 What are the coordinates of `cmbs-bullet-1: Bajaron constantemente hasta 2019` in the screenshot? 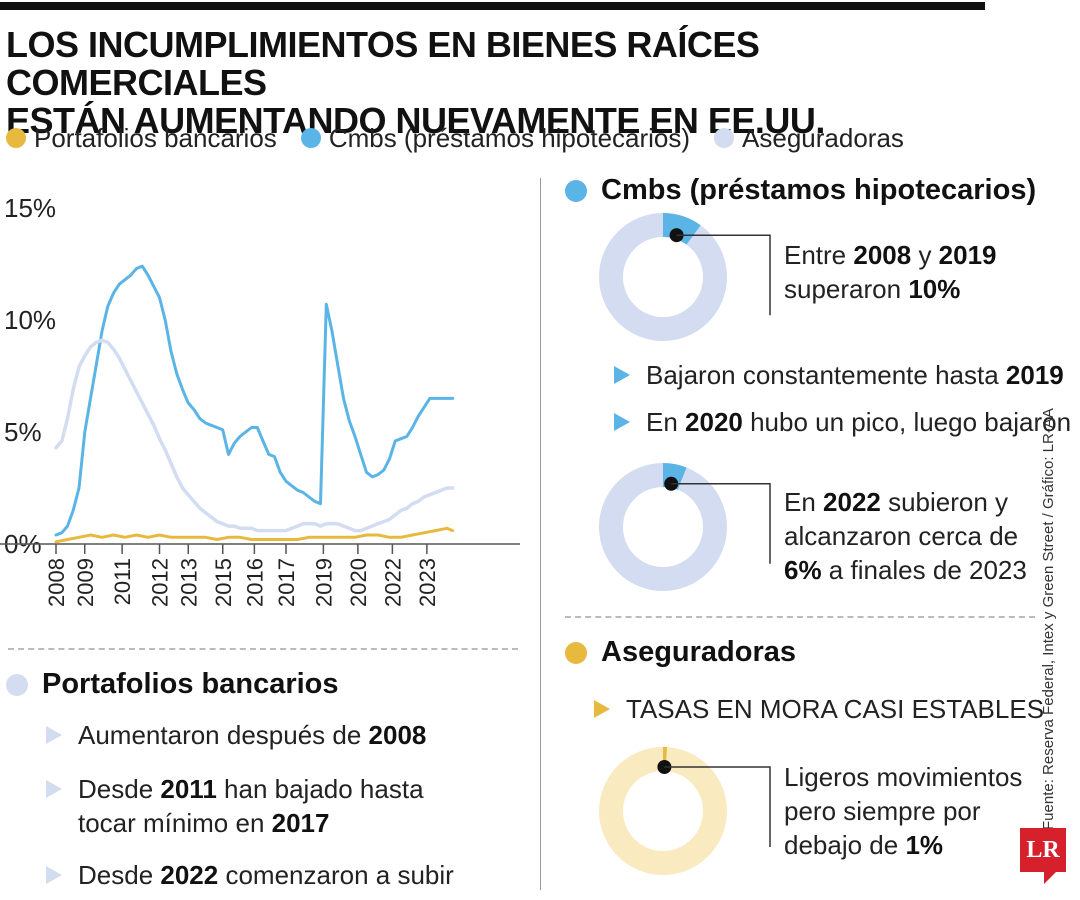 It's located at (839, 375).